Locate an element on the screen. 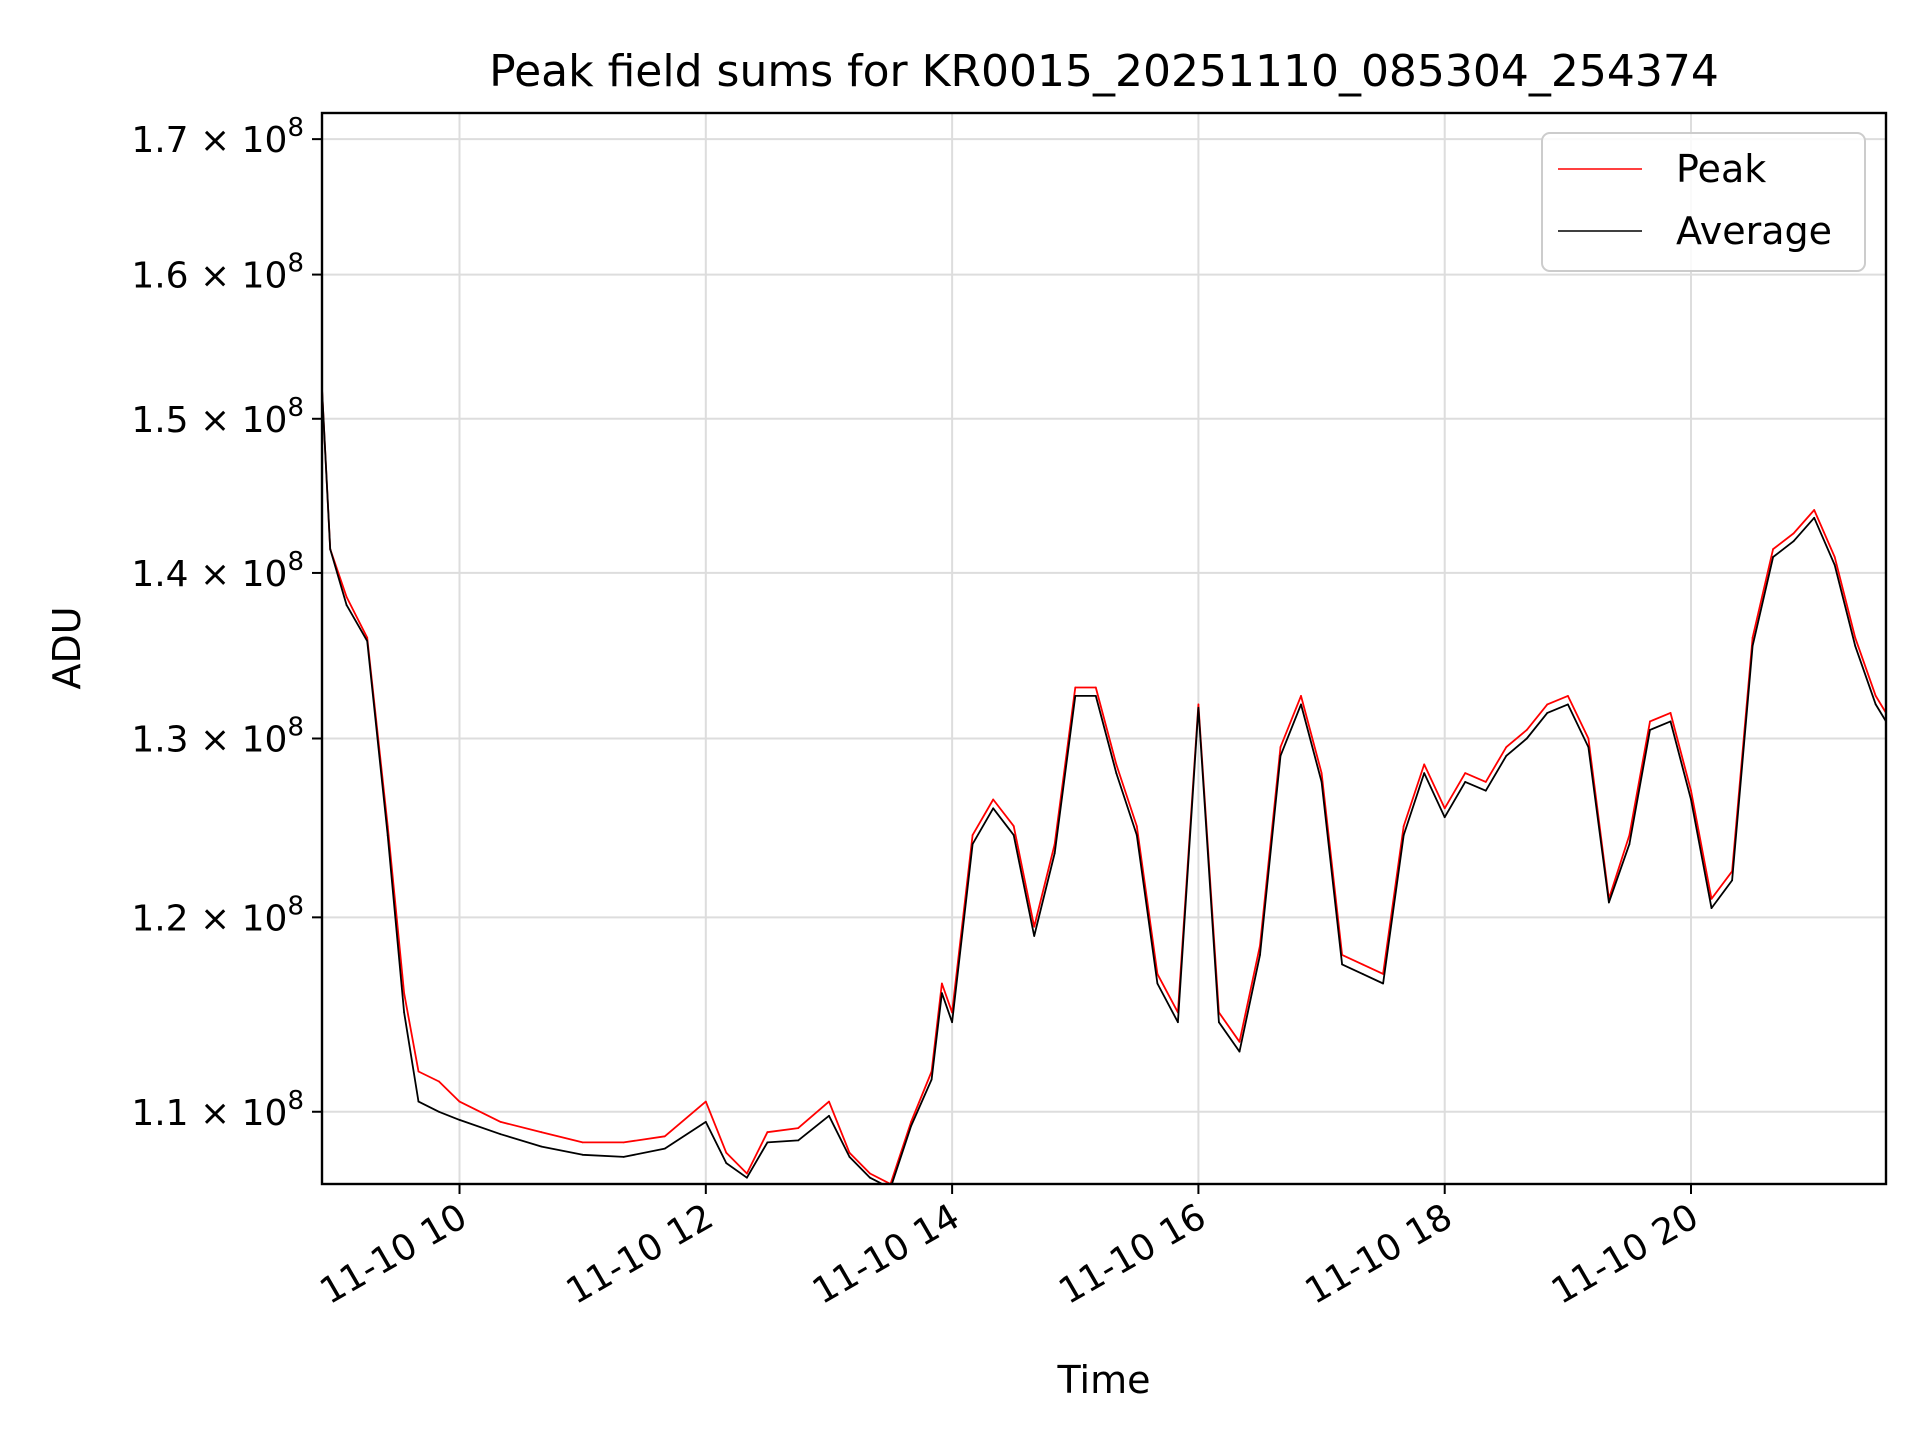  x-tick-label: 11-10 14 is located at coordinates (886, 1254).